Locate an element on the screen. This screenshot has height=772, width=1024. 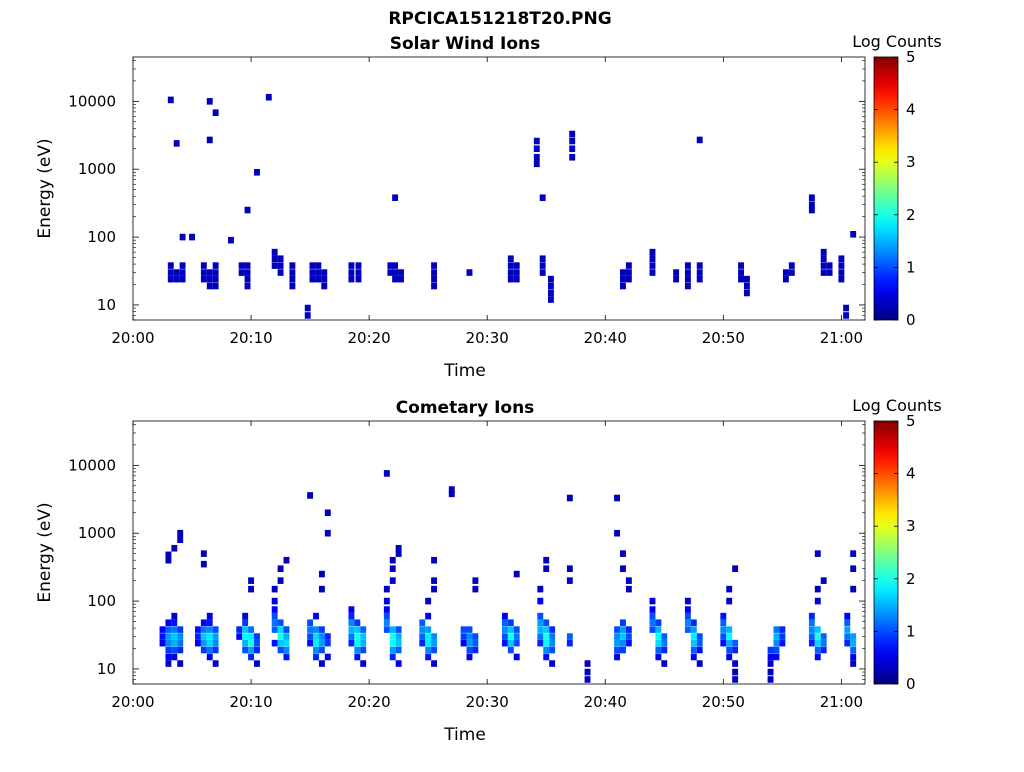
y-axis-label: Energy (eV) is located at coordinates (45, 552).